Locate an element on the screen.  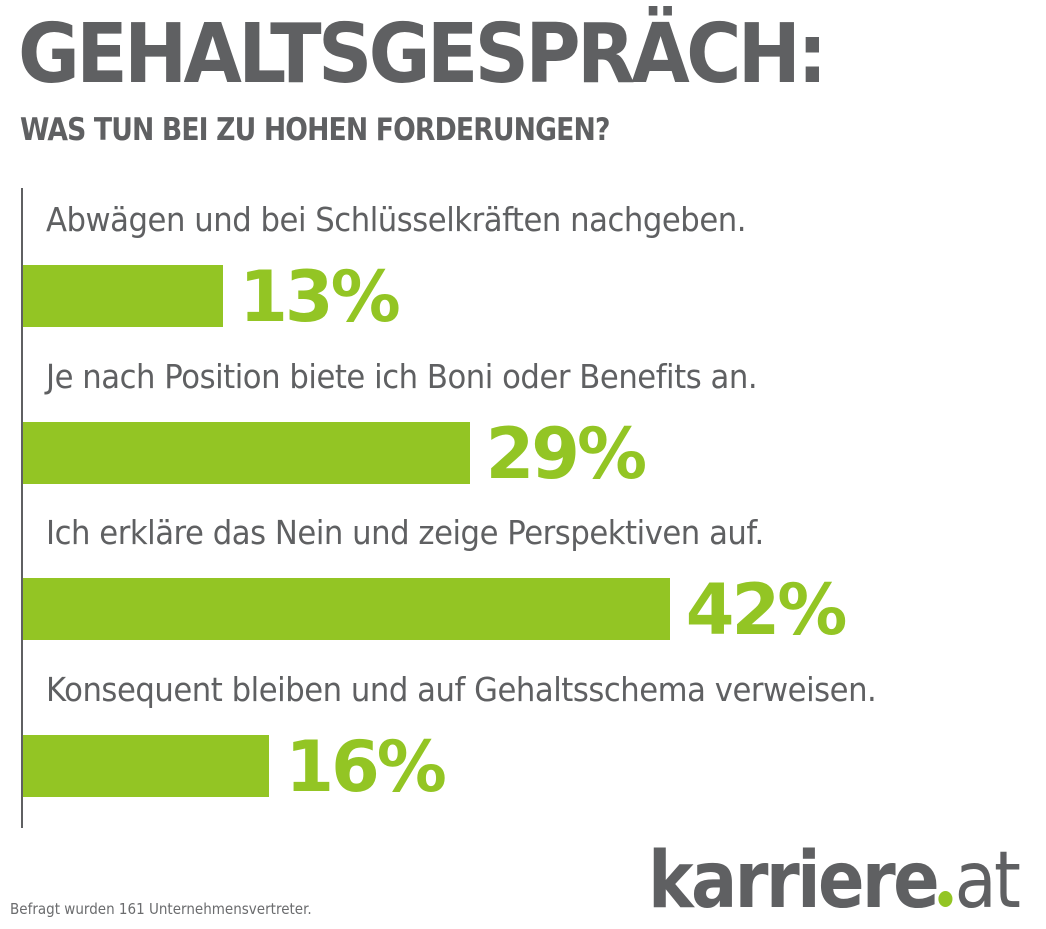
bar-value-label: 13% is located at coordinates (320, 297).